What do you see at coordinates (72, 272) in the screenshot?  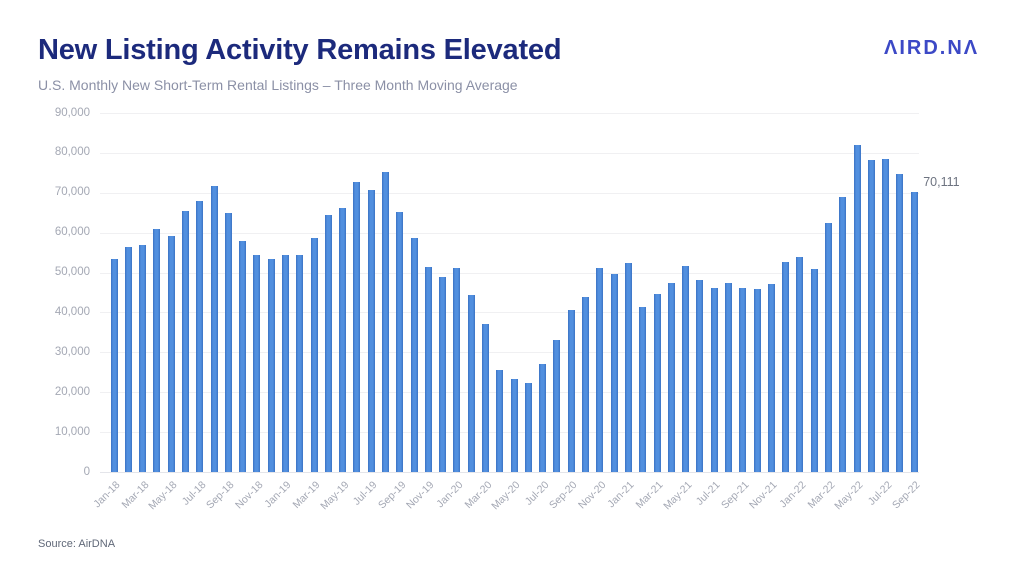 I see `y-axis-tick-label: 50,000` at bounding box center [72, 272].